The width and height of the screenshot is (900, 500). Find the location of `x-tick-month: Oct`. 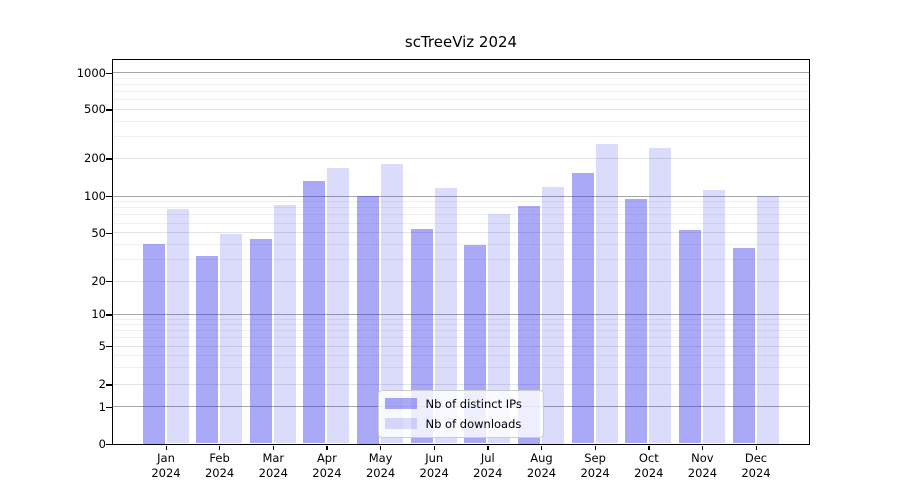

x-tick-month: Oct is located at coordinates (648, 458).